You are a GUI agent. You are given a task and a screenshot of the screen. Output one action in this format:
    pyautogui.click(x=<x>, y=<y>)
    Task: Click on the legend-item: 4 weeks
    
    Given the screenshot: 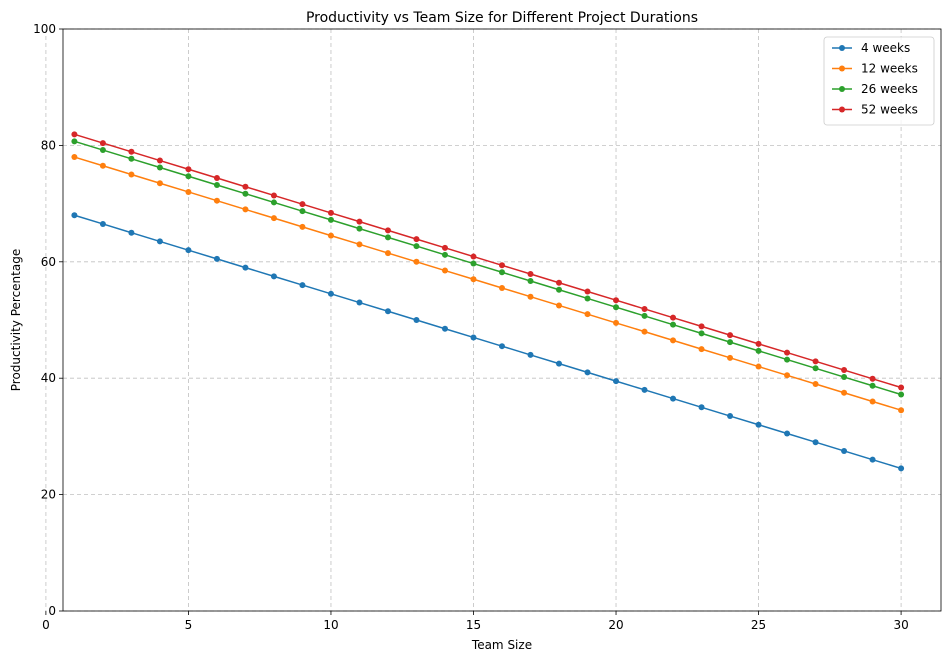 What is the action you would take?
    pyautogui.click(x=871, y=48)
    